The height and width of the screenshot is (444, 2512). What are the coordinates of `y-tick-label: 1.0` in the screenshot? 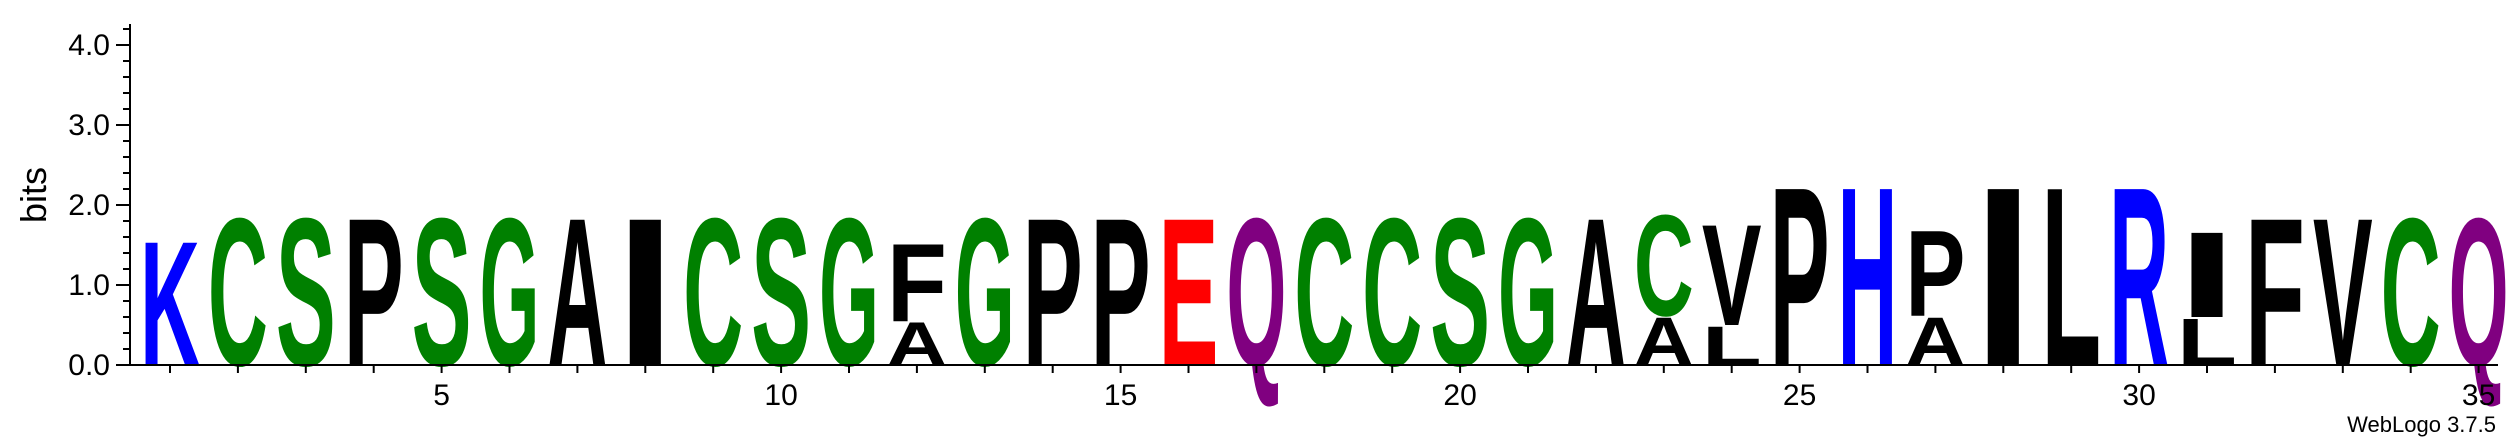 It's located at (89, 285).